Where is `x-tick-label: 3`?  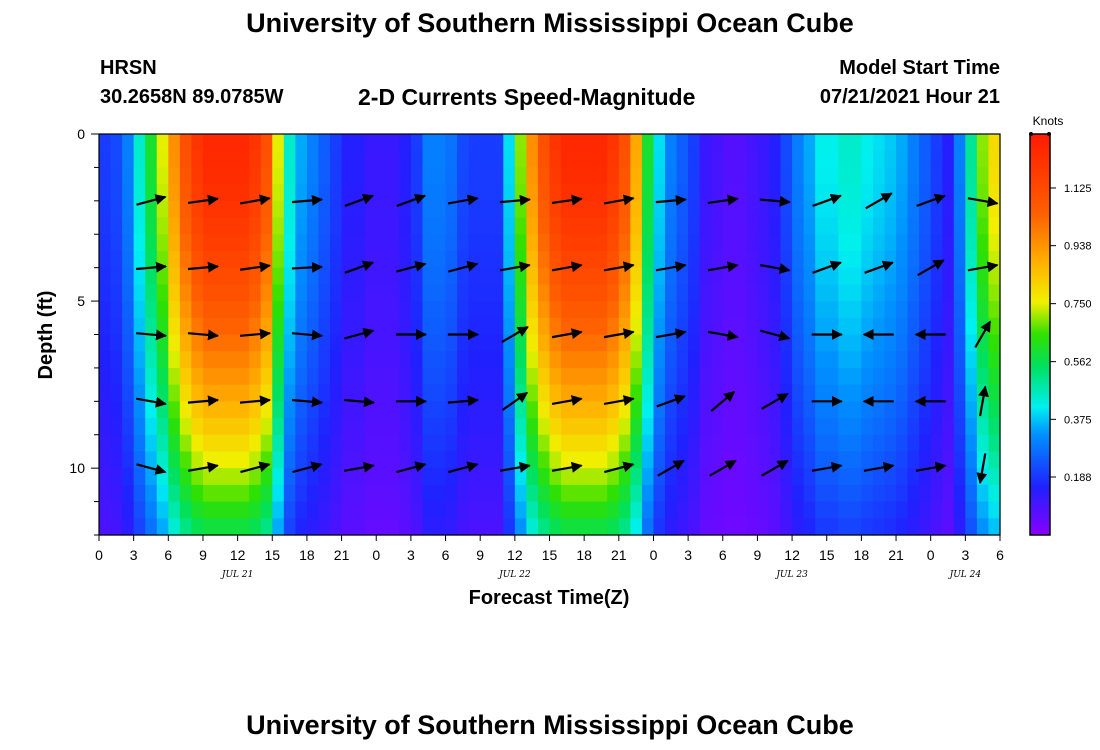 x-tick-label: 3 is located at coordinates (134, 555).